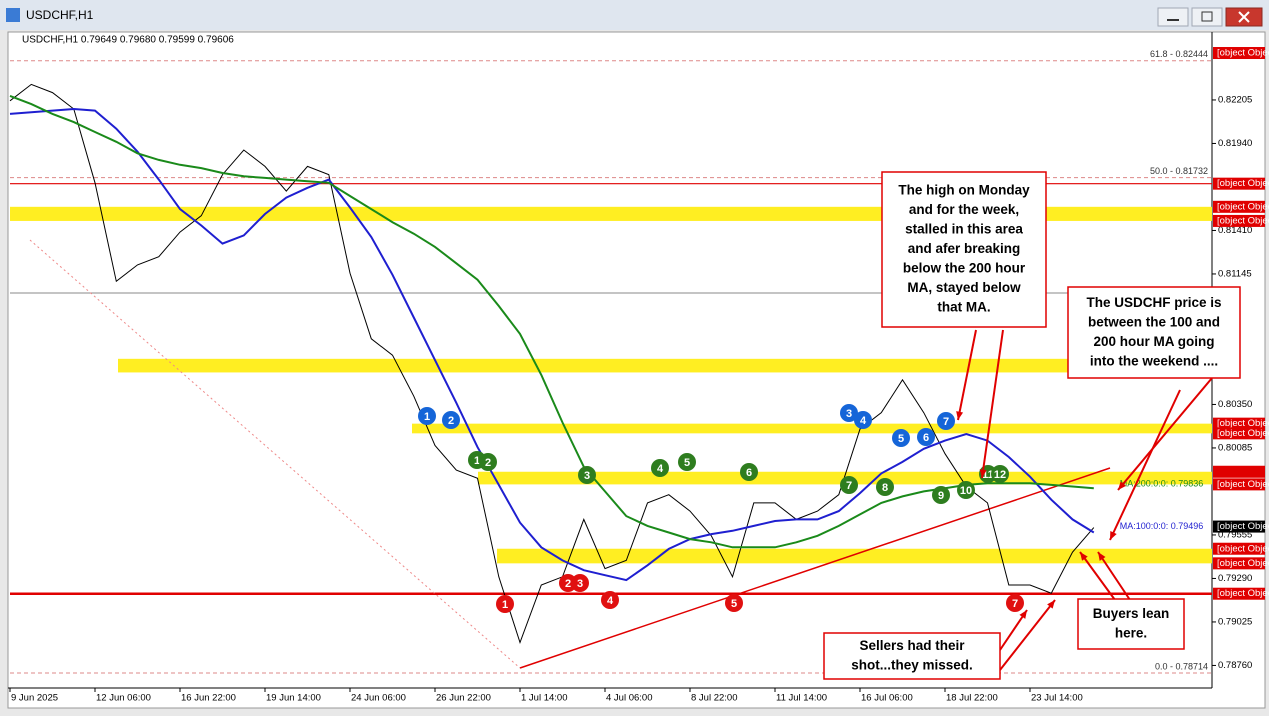 The height and width of the screenshot is (716, 1269). I want to click on maximize-button, so click(1207, 17).